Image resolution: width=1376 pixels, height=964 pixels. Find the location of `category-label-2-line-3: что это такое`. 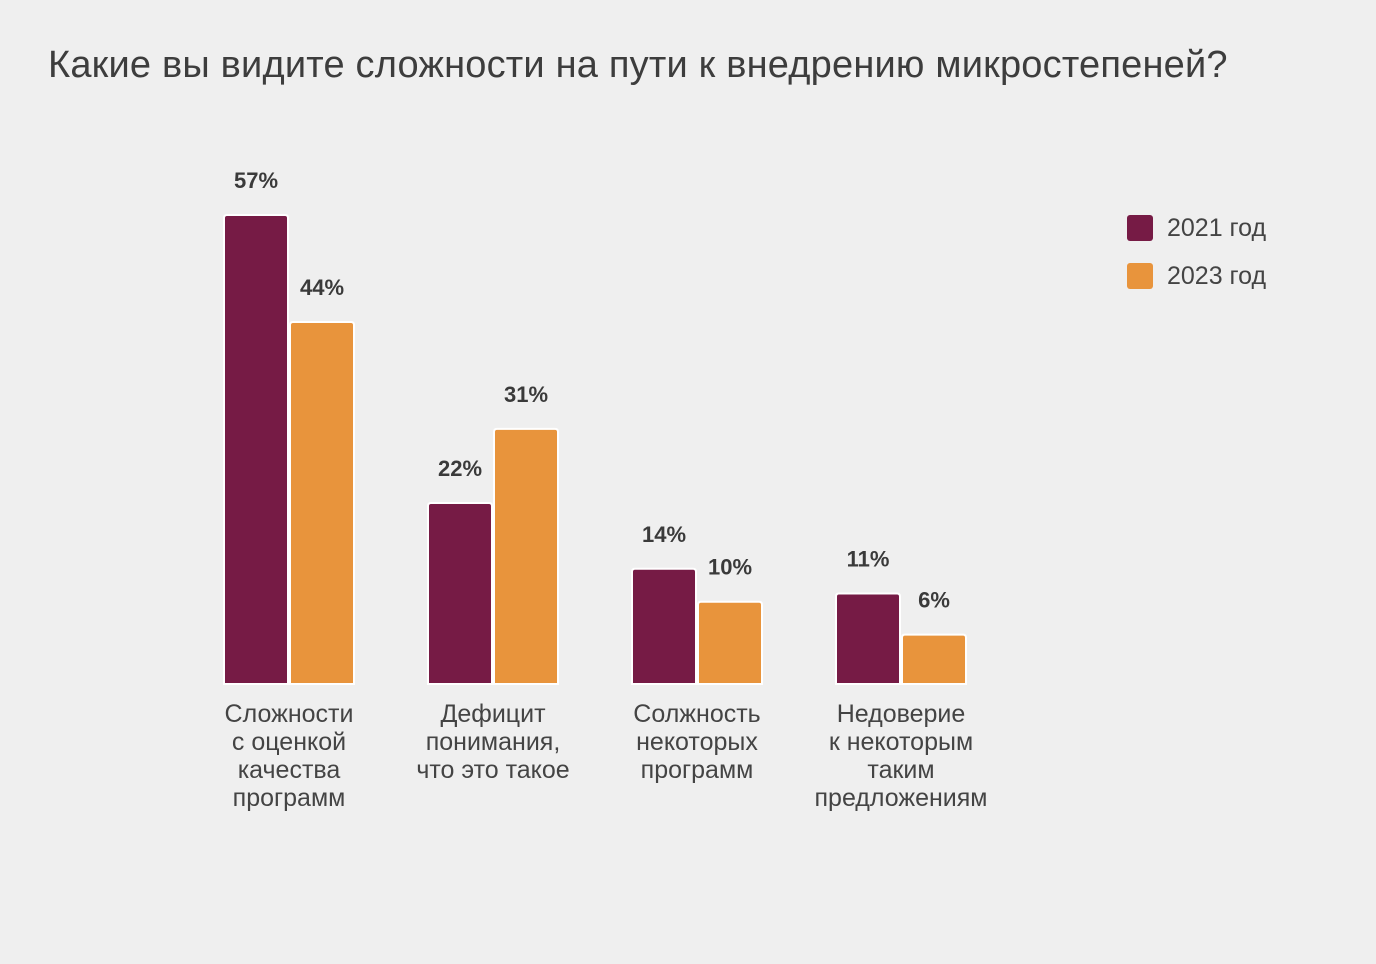

category-label-2-line-3: что это такое is located at coordinates (492, 770).